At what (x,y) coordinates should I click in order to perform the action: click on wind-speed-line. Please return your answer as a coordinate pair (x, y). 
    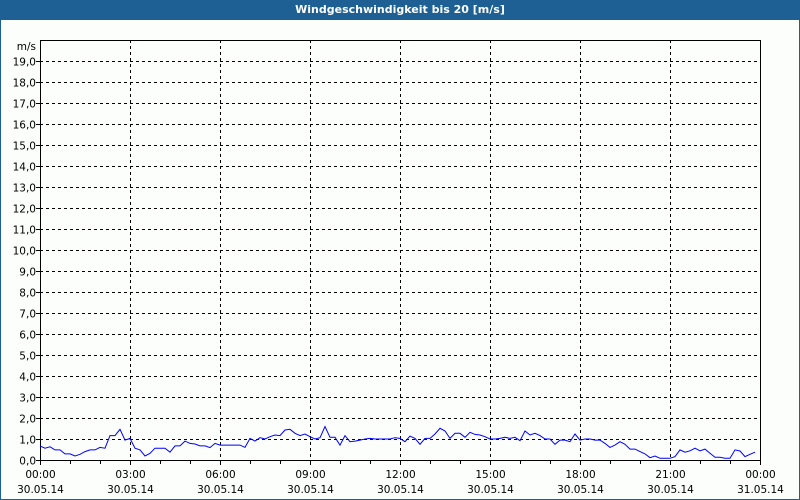
    Looking at the image, I should click on (397, 442).